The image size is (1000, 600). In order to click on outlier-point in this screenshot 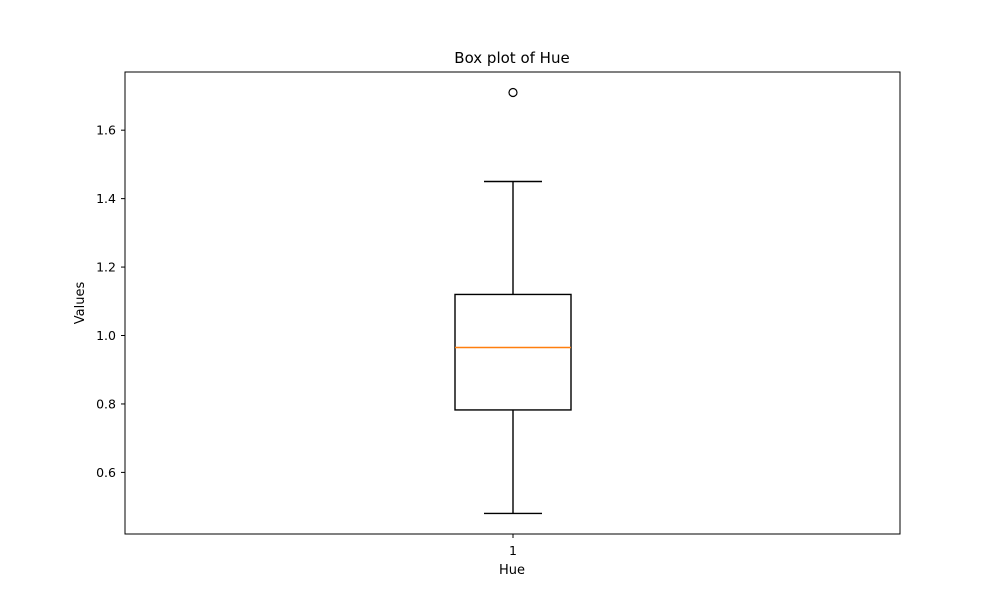, I will do `click(513, 92)`.